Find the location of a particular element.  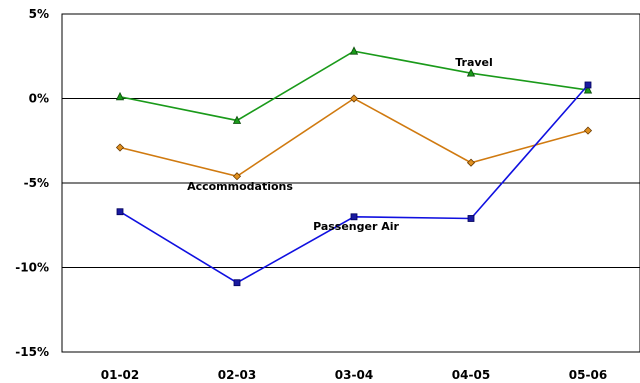

y-axis-tick-labels: 5% 0% -5% -10% -15% is located at coordinates (32, 183).